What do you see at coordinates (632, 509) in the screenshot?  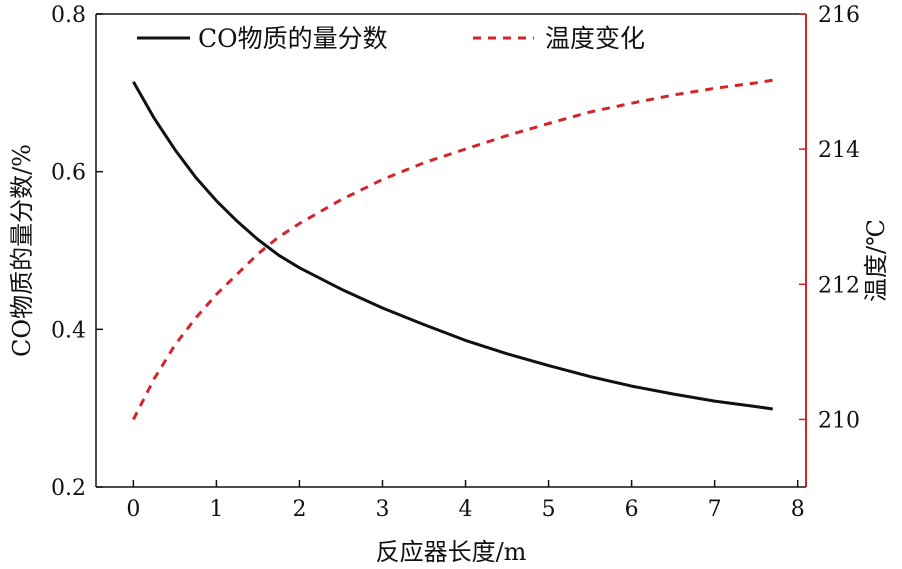 I see `x-tick-label: 6` at bounding box center [632, 509].